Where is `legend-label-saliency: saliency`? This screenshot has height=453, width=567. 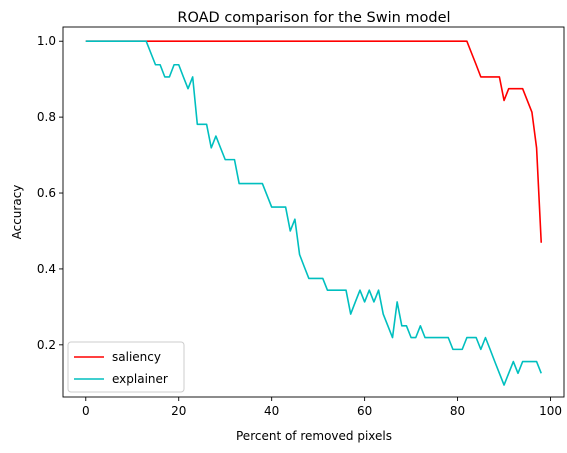 legend-label-saliency: saliency is located at coordinates (136, 357).